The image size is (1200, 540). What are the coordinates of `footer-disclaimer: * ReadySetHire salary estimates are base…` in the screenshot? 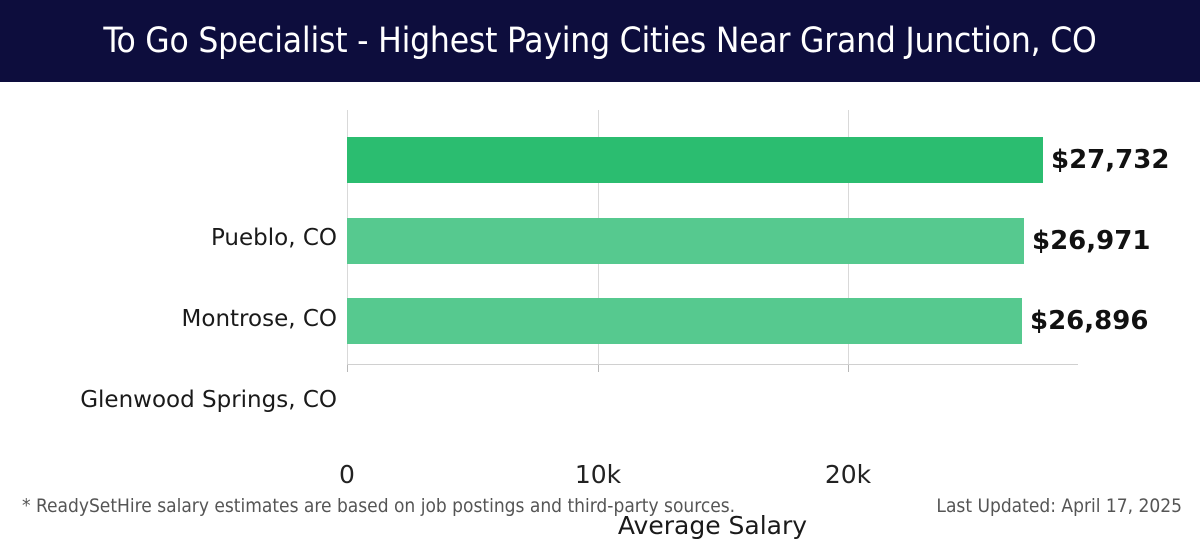 It's located at (379, 506).